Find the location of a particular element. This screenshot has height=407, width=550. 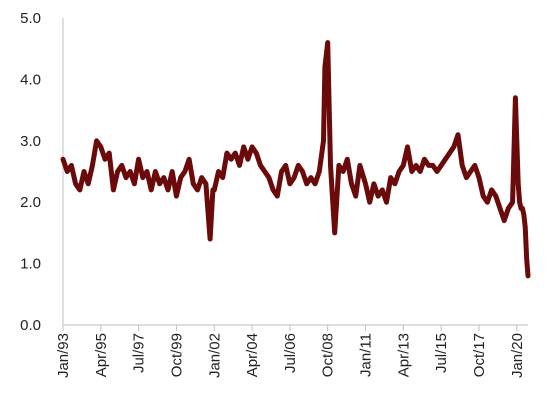

y-tick-label: 2.0 is located at coordinates (30, 202).